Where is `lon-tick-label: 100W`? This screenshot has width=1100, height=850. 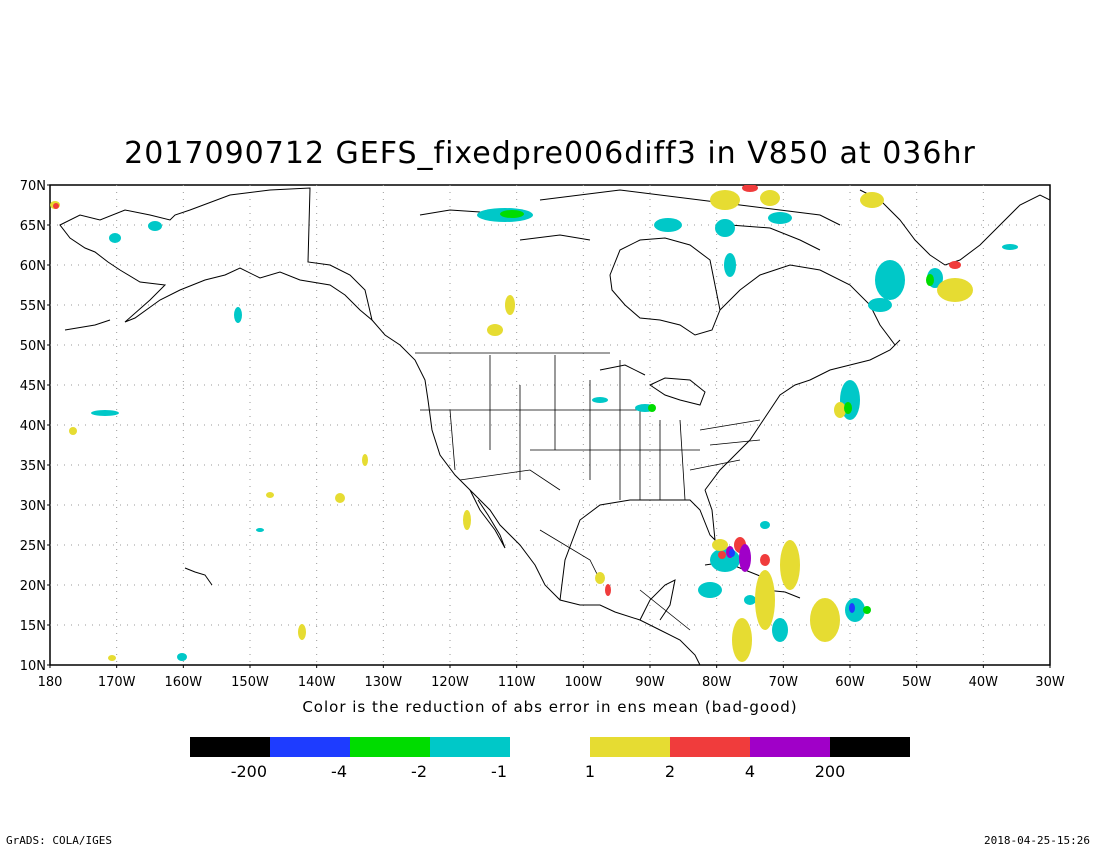 lon-tick-label: 100W is located at coordinates (583, 682).